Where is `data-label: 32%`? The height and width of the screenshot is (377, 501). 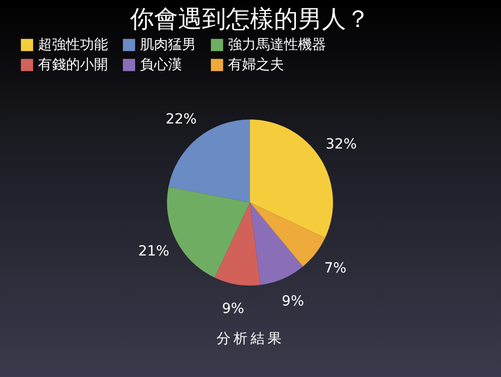 data-label: 32% is located at coordinates (341, 144).